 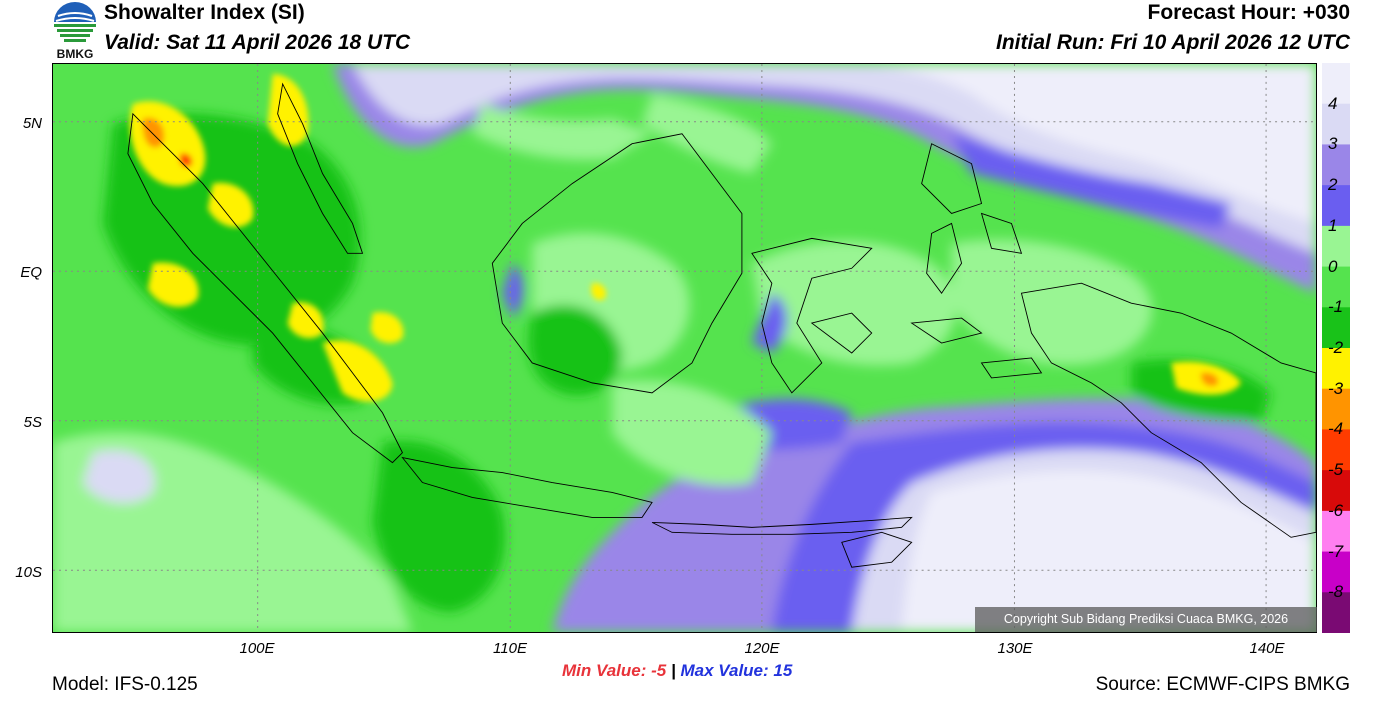 What do you see at coordinates (783, 670) in the screenshot?
I see `max-value: 15` at bounding box center [783, 670].